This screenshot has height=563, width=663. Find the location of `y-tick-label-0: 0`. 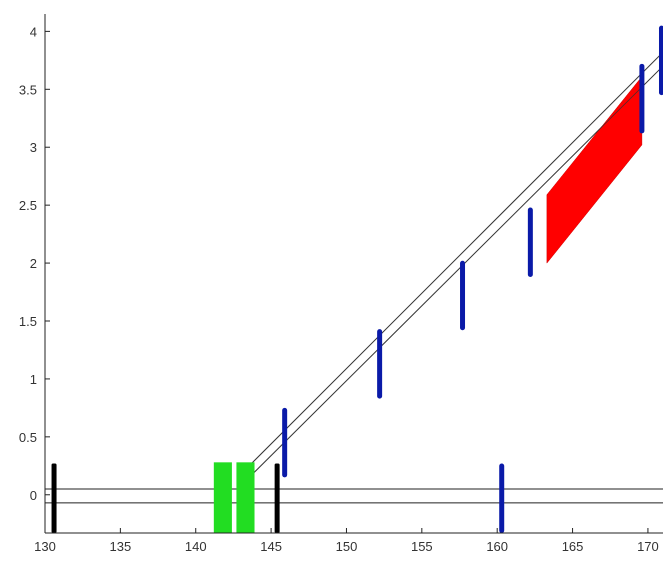

y-tick-label-0: 0 is located at coordinates (33, 495).